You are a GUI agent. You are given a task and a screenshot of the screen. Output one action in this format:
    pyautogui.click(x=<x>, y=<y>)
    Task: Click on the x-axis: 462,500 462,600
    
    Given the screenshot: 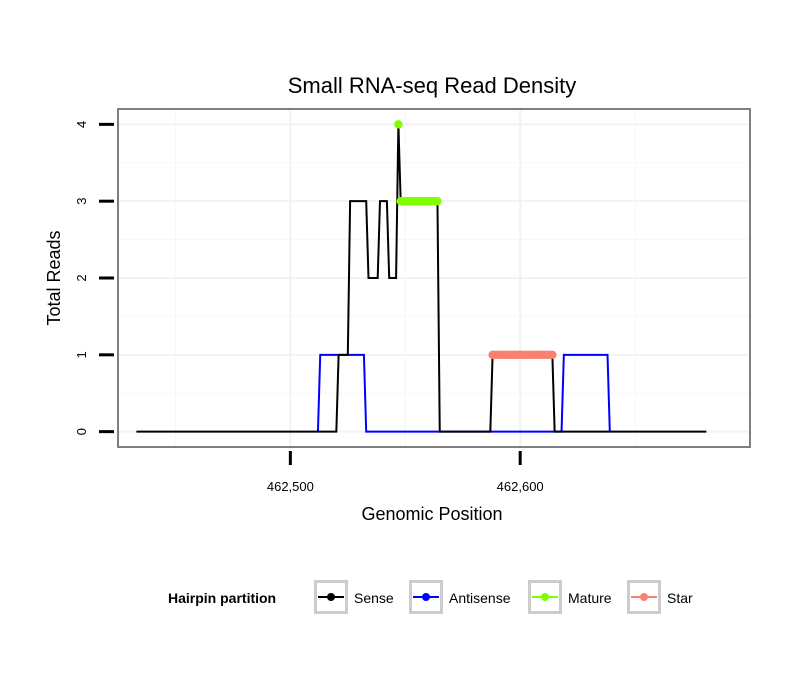 What is the action you would take?
    pyautogui.click(x=405, y=472)
    